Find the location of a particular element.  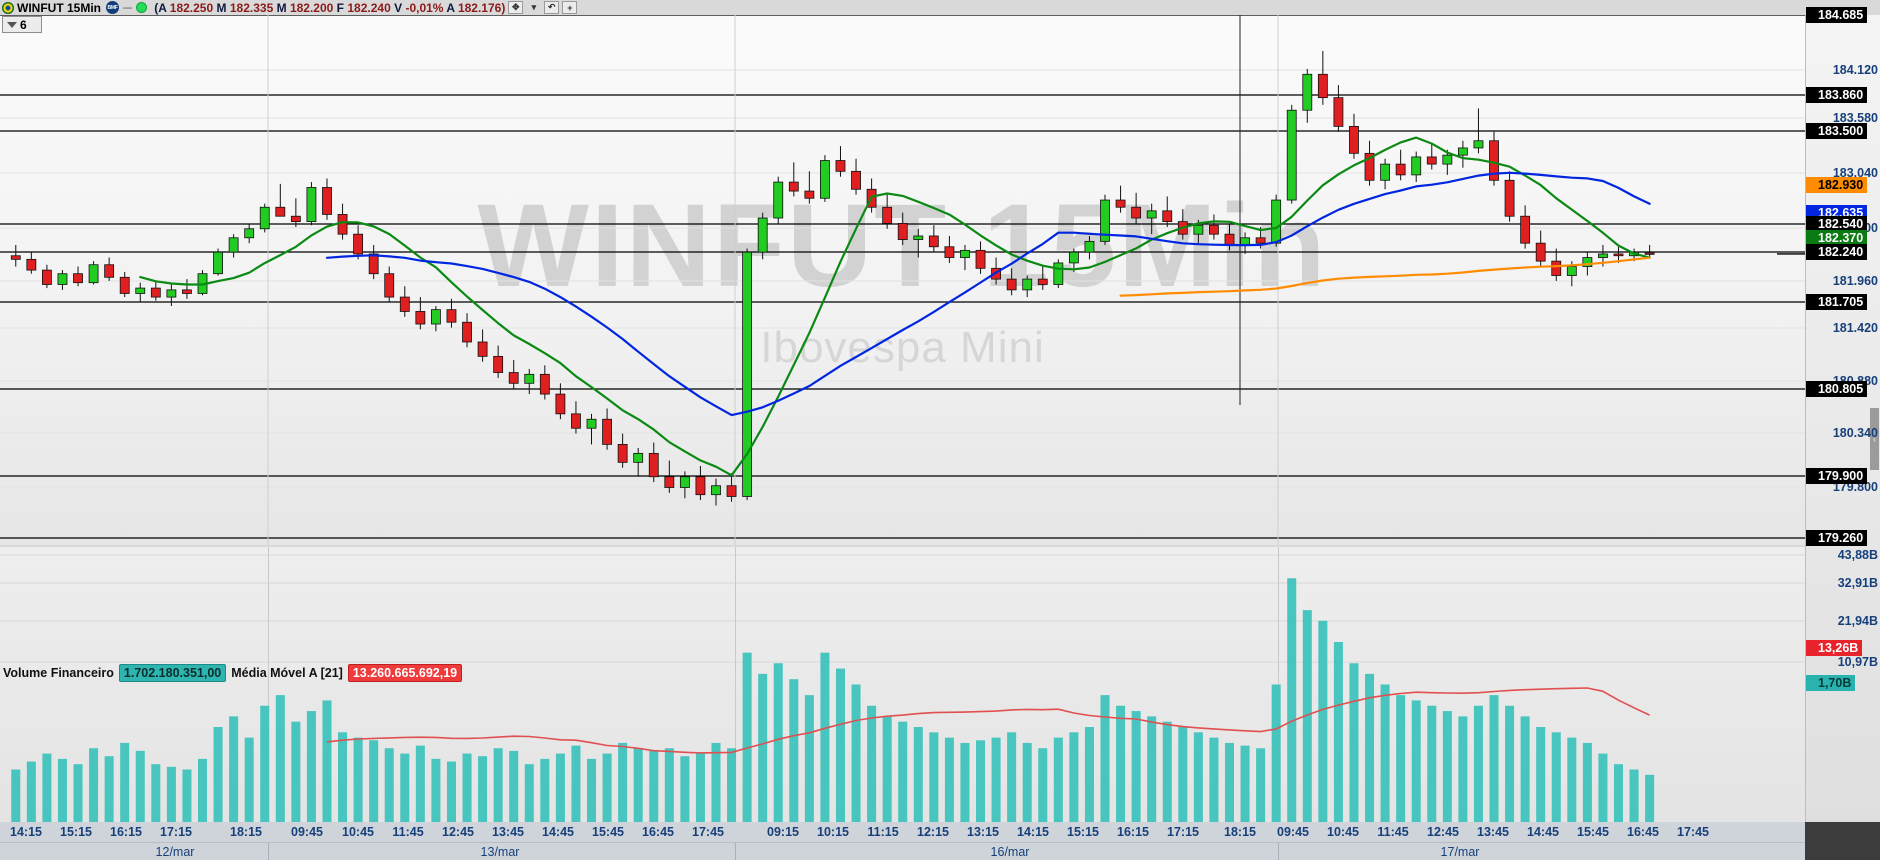

session-separator is located at coordinates (735, 684).